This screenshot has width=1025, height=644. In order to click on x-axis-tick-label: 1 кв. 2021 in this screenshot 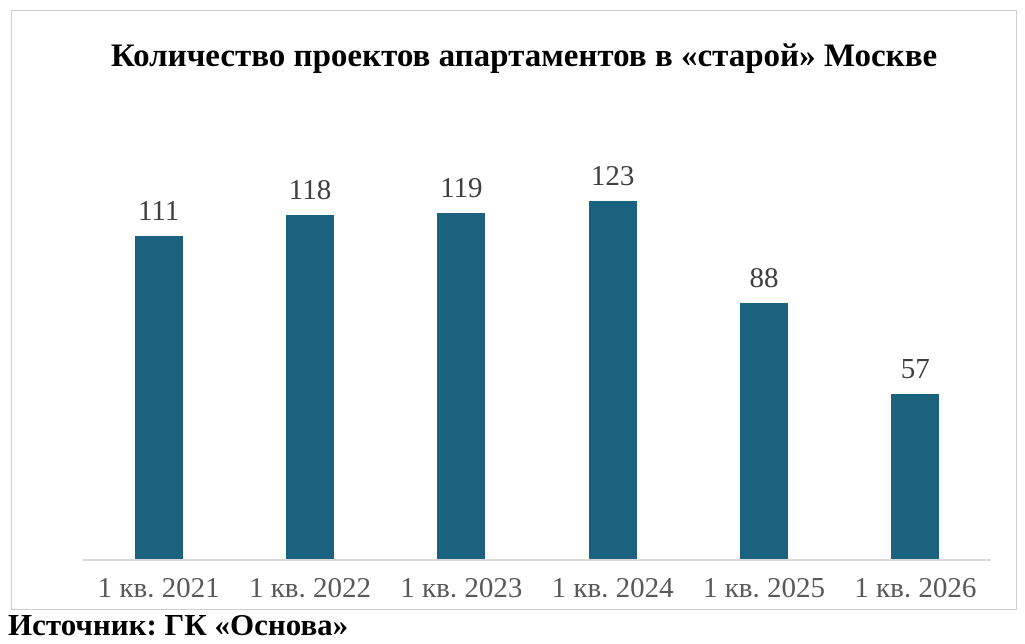, I will do `click(158, 588)`.